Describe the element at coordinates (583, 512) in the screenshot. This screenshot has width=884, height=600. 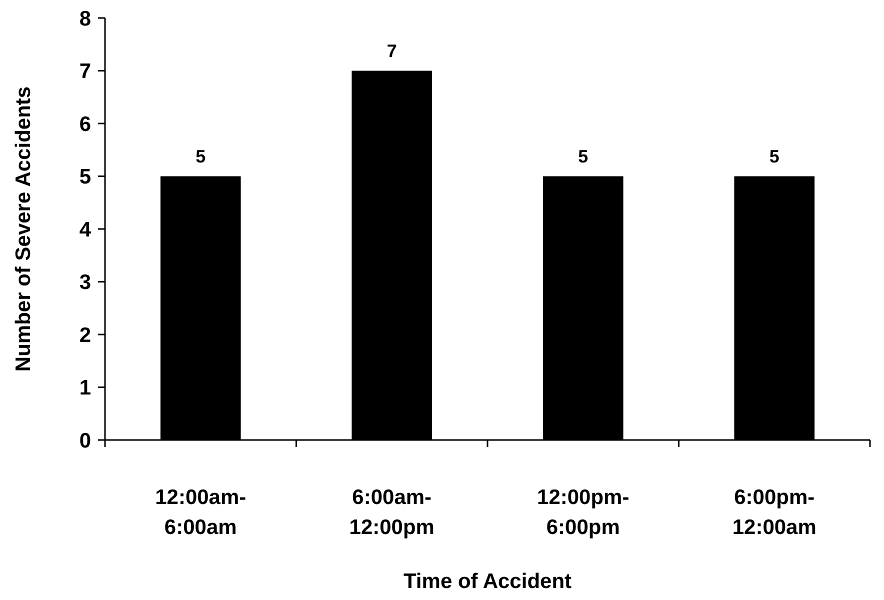
I see `x-tick-label: 12:00pm-6:00pm` at that location.